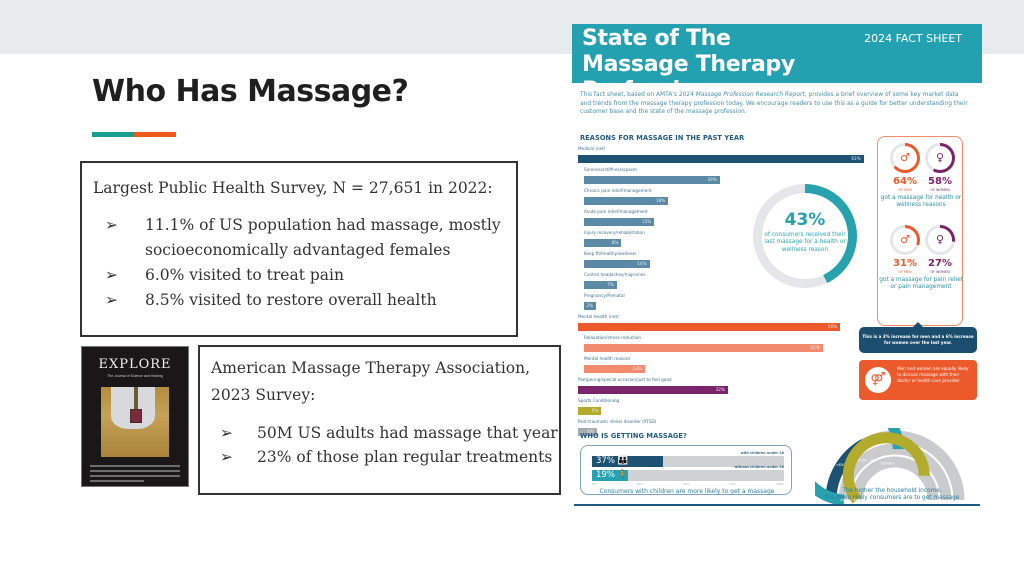 Image resolution: width=1024 pixels, height=575 pixels. What do you see at coordinates (940, 190) in the screenshot?
I see `women-sublabel: OF WOMEN` at bounding box center [940, 190].